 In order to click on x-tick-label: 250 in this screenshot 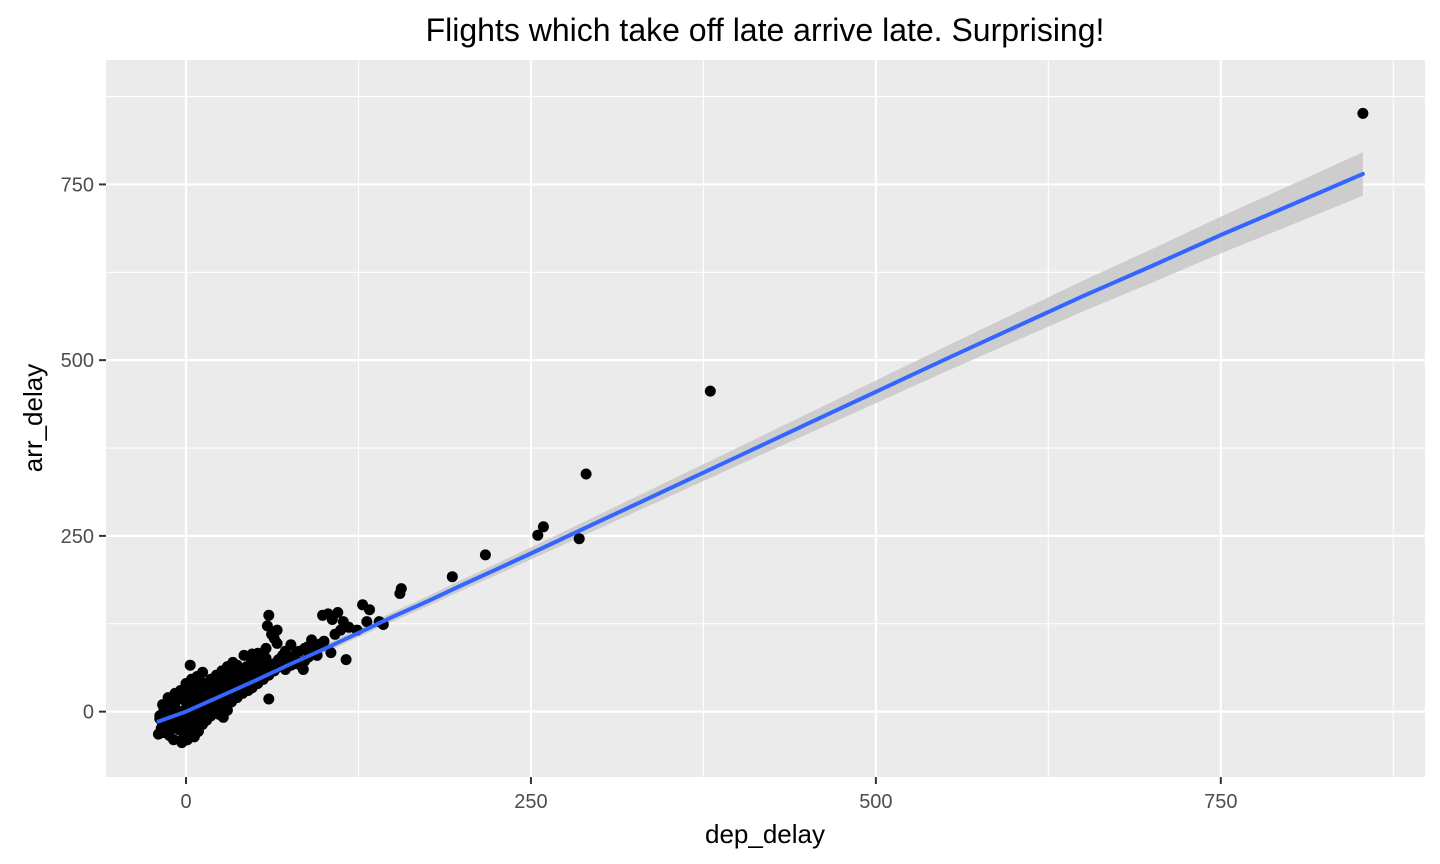, I will do `click(530, 802)`.